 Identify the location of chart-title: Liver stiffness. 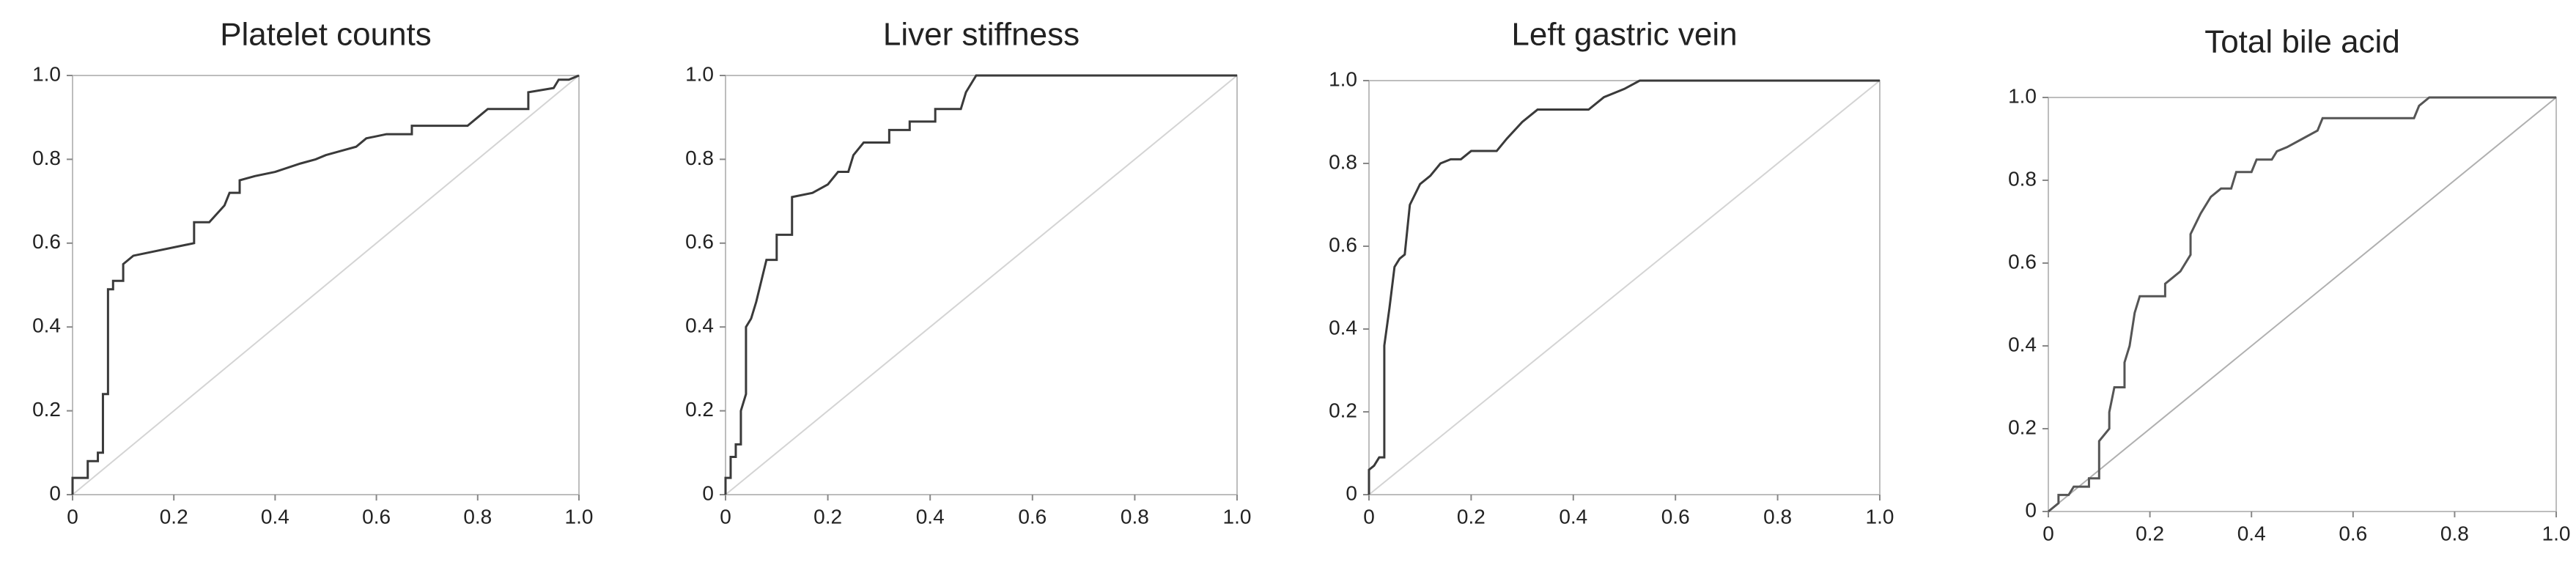
(981, 35).